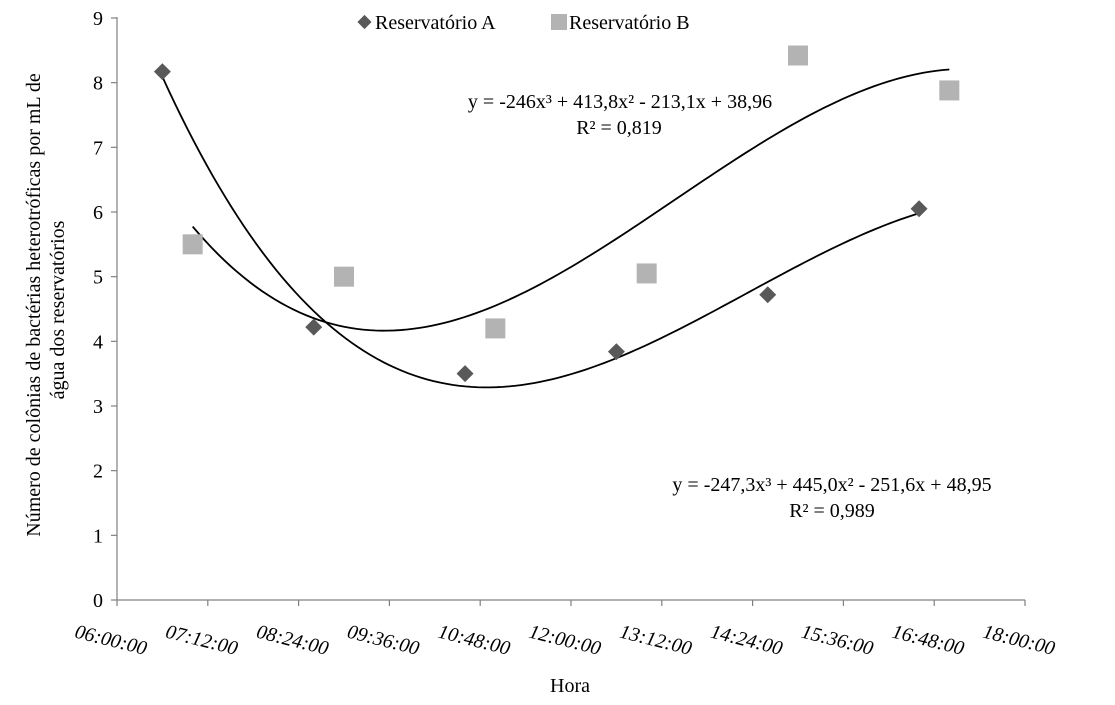 Image resolution: width=1115 pixels, height=705 pixels. Describe the element at coordinates (523, 23) in the screenshot. I see `legend: Reservatório A Reservatório B` at that location.